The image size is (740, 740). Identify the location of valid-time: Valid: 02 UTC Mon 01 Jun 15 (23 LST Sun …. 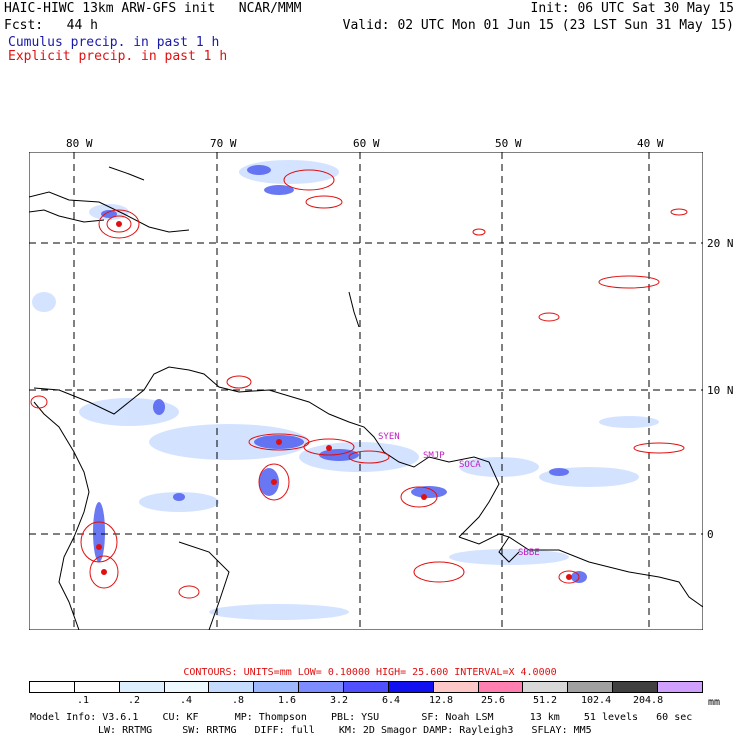
(538, 25).